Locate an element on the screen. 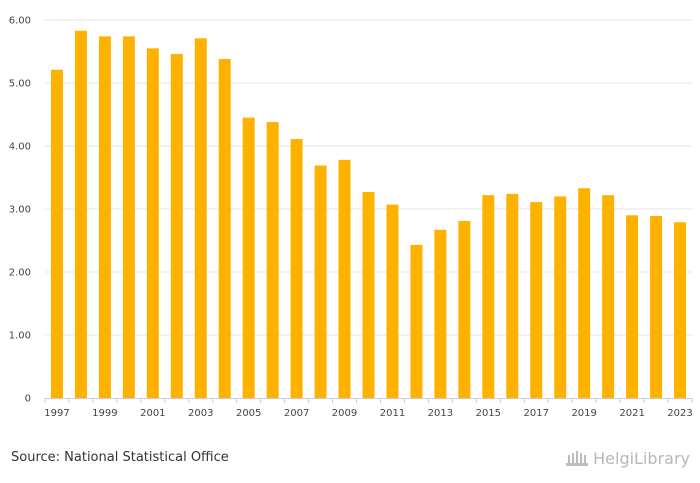 The width and height of the screenshot is (700, 483). x-tick-label: 2023 is located at coordinates (679, 413).